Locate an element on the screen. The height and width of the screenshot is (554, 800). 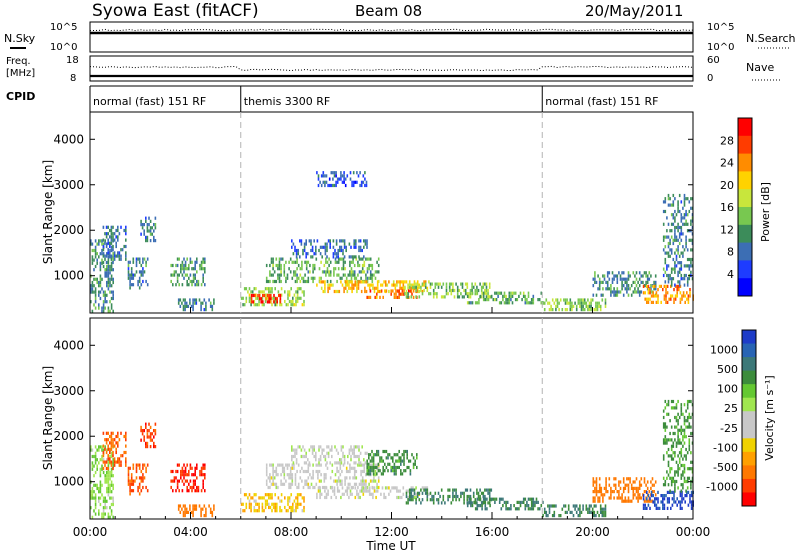
noise-right-label: N.Search is located at coordinates (771, 38).